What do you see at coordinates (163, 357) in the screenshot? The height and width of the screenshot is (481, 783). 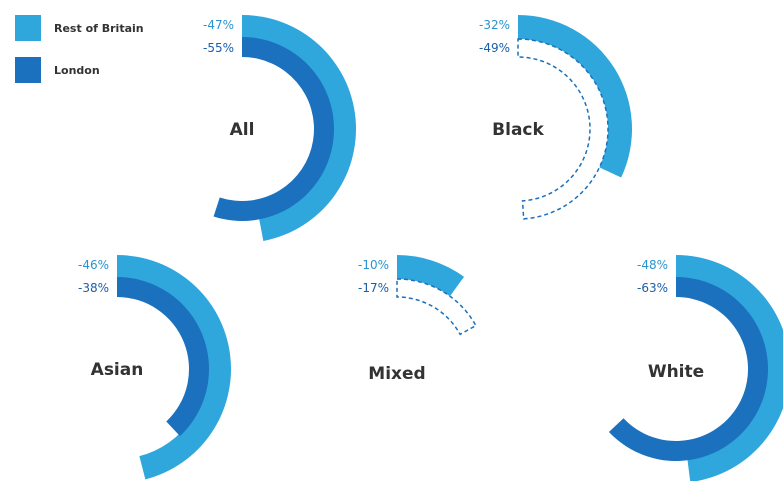 I see `arc-london-asian` at bounding box center [163, 357].